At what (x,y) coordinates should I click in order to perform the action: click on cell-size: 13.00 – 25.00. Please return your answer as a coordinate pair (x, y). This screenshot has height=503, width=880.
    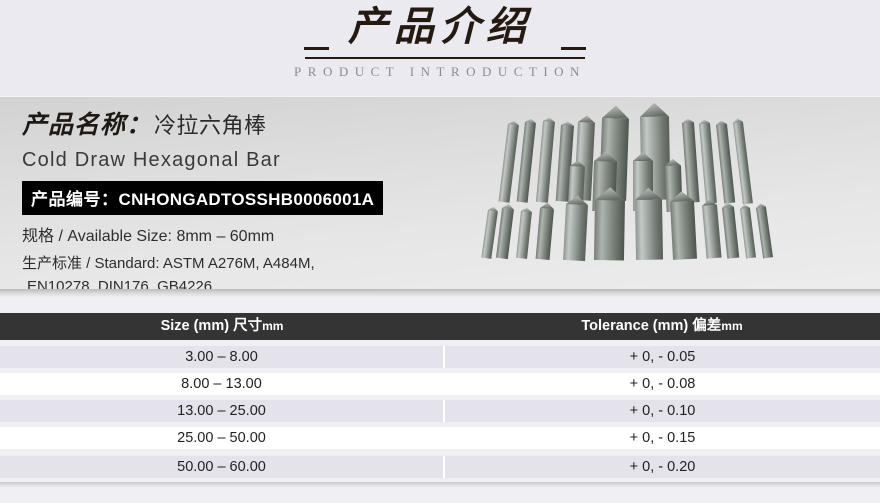
    Looking at the image, I should click on (221, 411).